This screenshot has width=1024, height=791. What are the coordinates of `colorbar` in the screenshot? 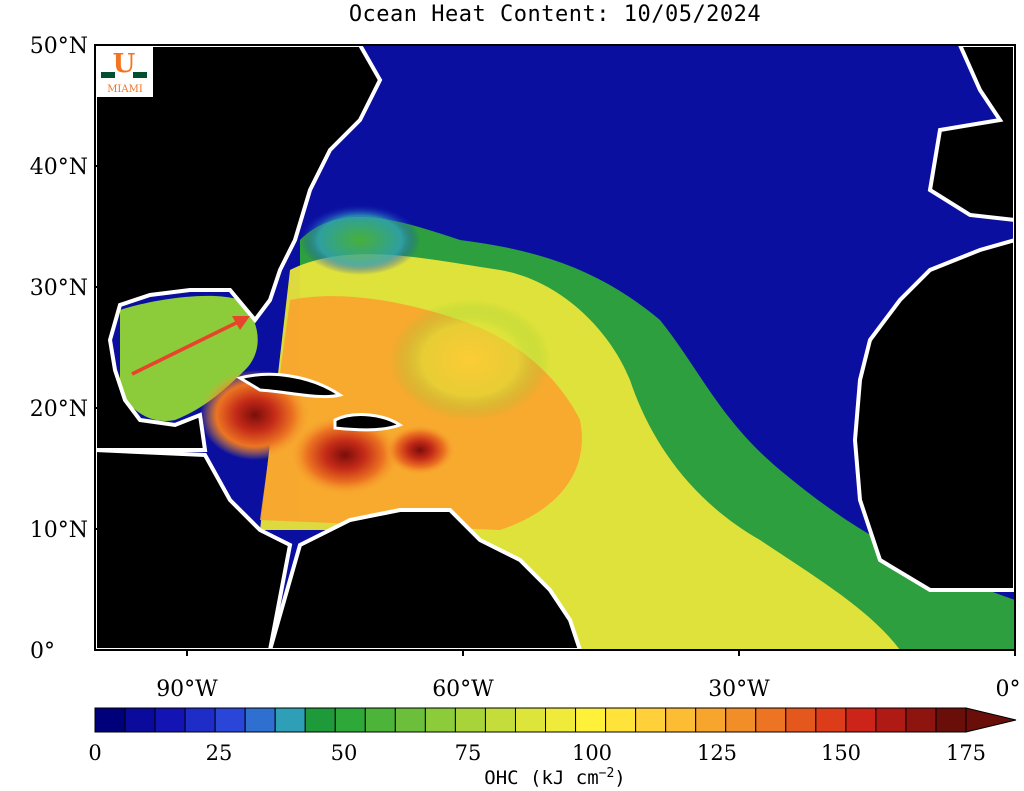 It's located at (555, 720).